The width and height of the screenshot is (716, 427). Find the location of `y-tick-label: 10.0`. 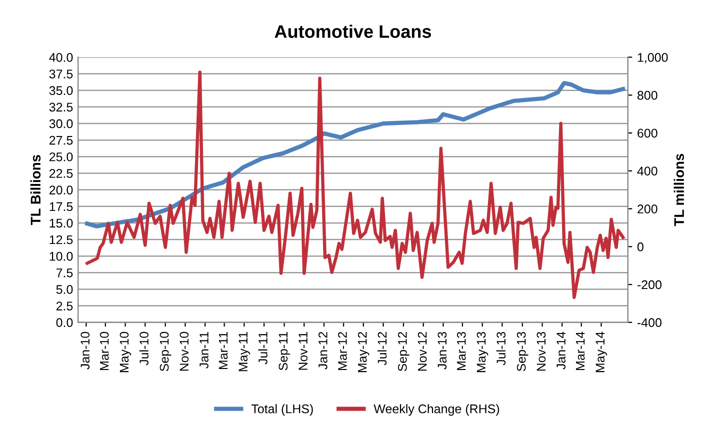

y-tick-label: 10.0 is located at coordinates (61, 256).